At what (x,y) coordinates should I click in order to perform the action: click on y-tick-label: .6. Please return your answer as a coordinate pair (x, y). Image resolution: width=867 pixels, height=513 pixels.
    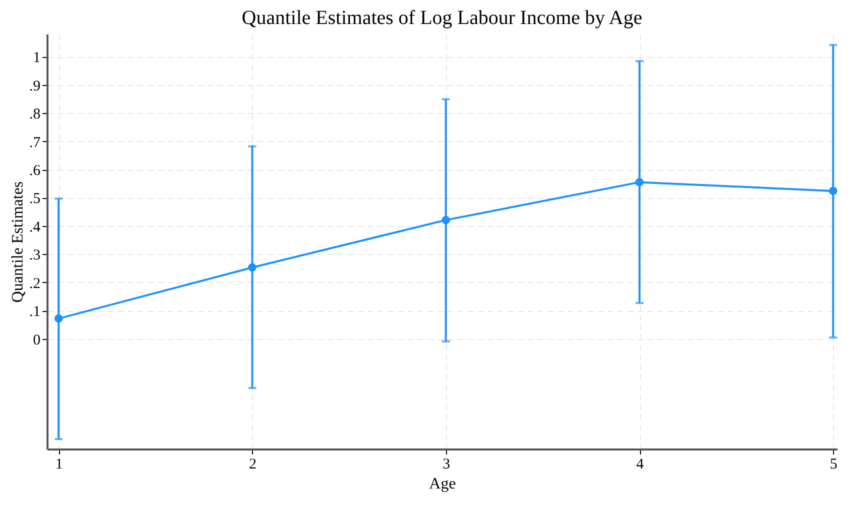
    Looking at the image, I should click on (35, 171).